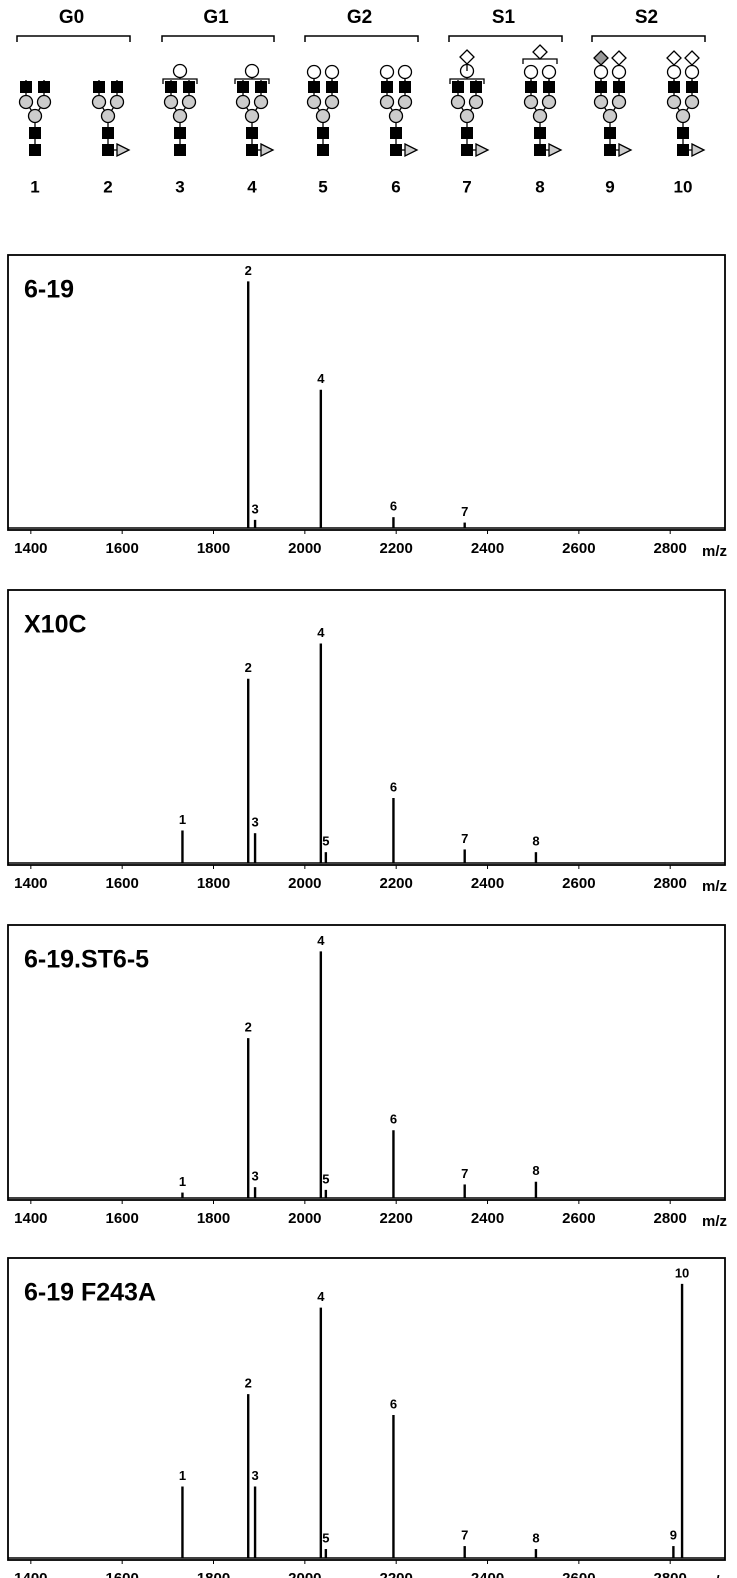 Image resolution: width=737 pixels, height=1578 pixels. What do you see at coordinates (86, 960) in the screenshot?
I see `panel-title: 6-19.ST6-5` at bounding box center [86, 960].